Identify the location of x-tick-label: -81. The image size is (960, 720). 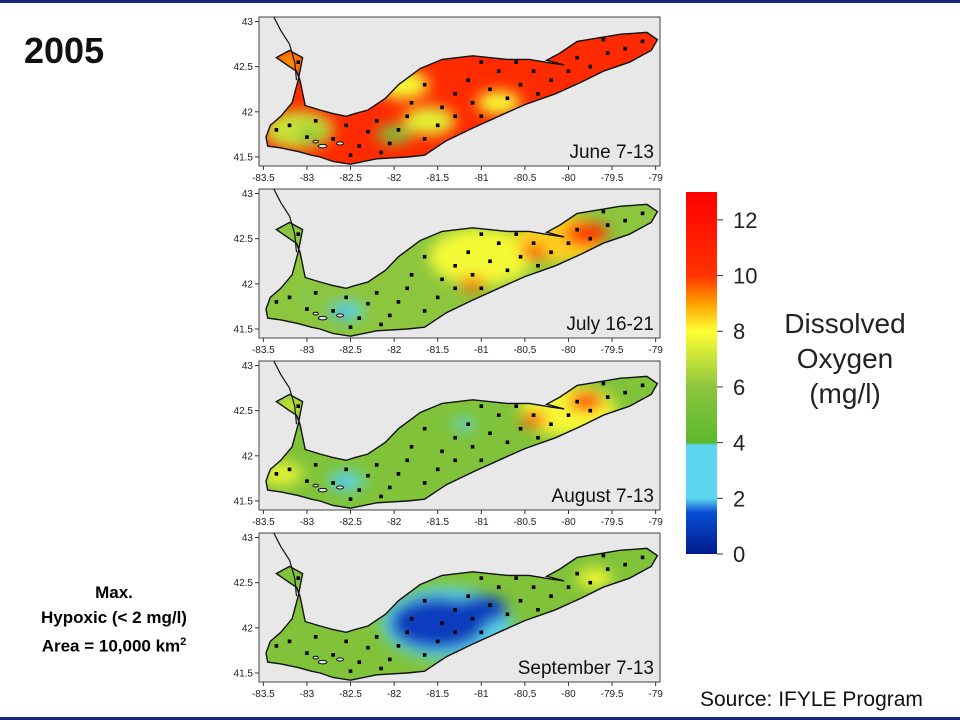
(481, 350).